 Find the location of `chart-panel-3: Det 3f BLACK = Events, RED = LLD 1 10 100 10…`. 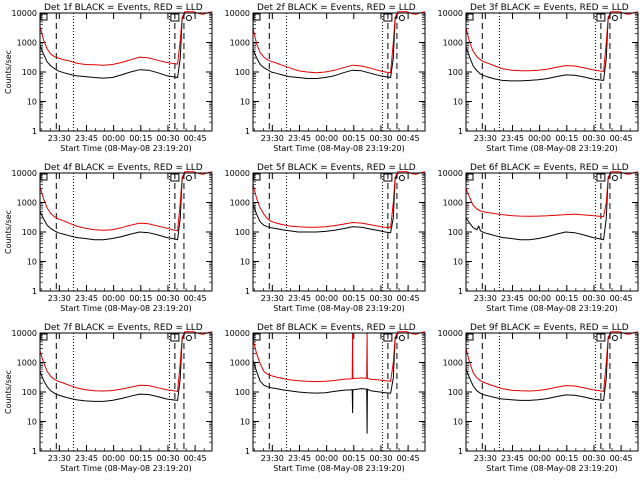

chart-panel-3: Det 3f BLACK = Events, RED = LLD 1 10 100 10… is located at coordinates (538, 78).